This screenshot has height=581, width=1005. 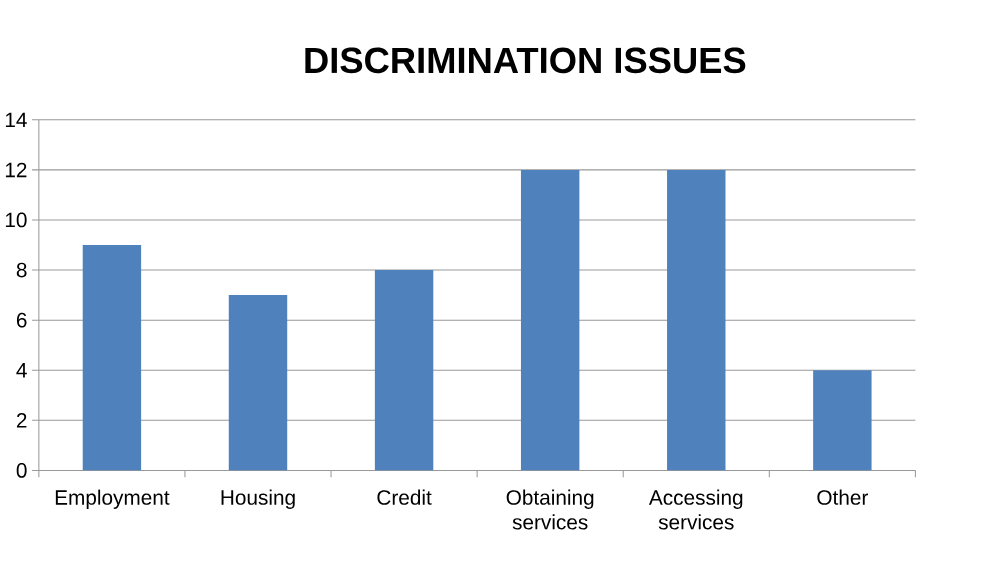 I want to click on y-tick-label: 6, so click(x=21, y=320).